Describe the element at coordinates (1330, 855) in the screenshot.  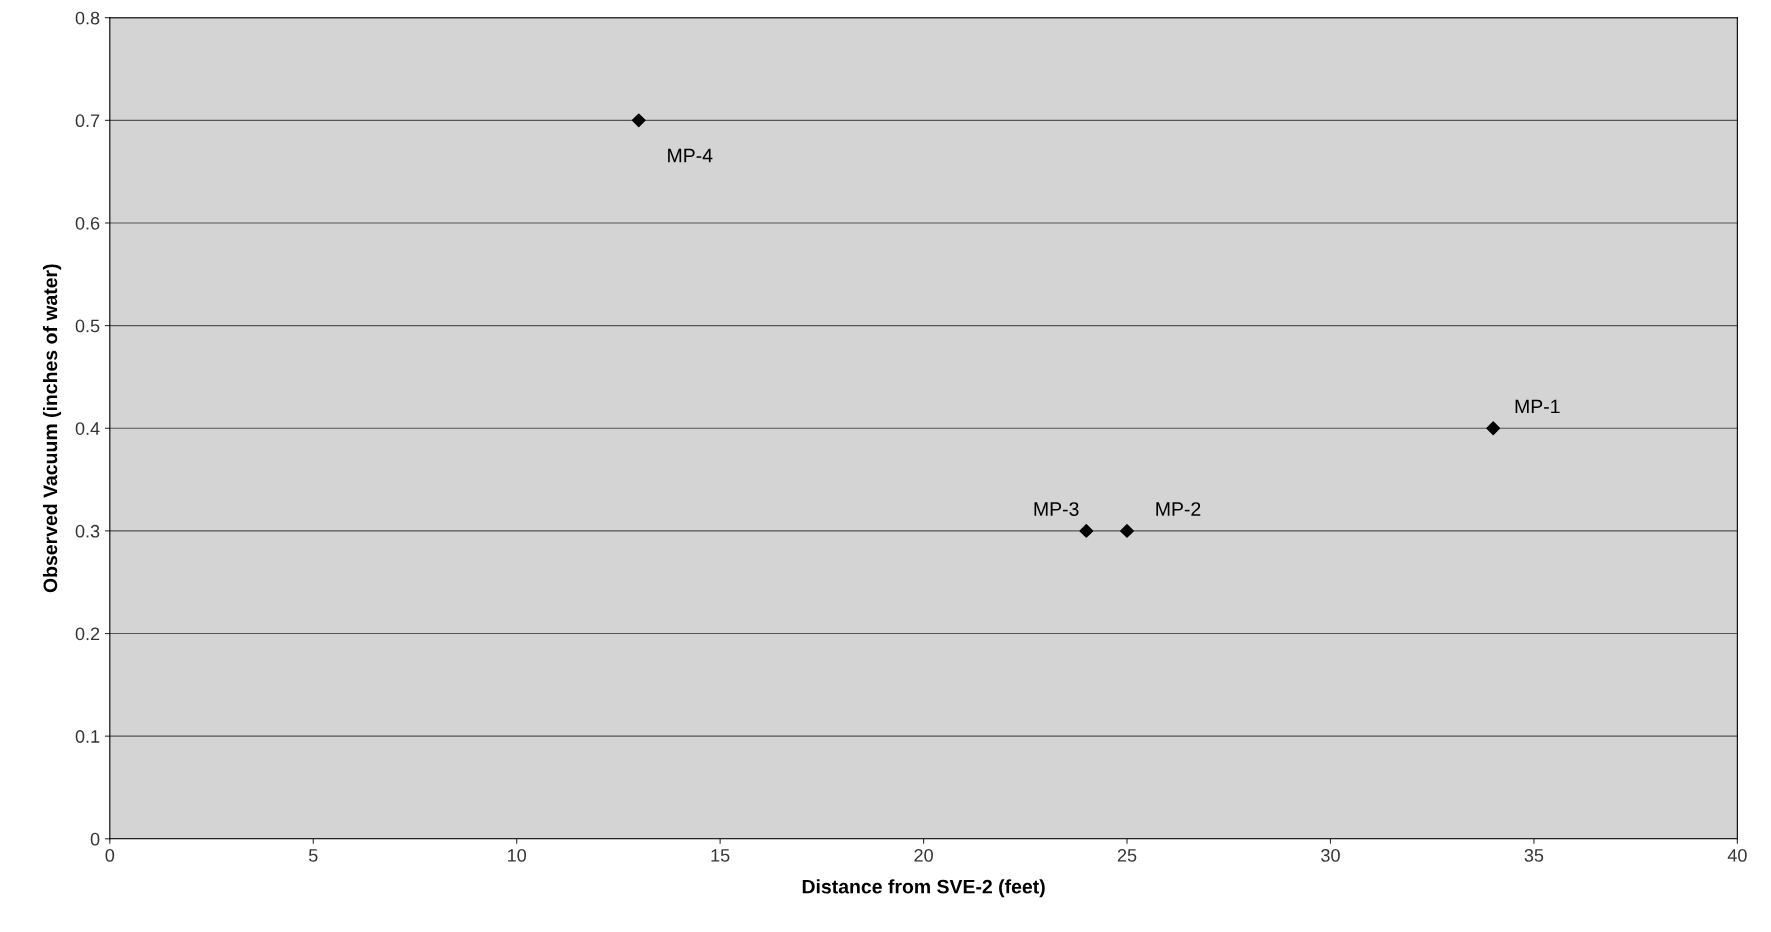
I see `x-tick-label: 30` at that location.